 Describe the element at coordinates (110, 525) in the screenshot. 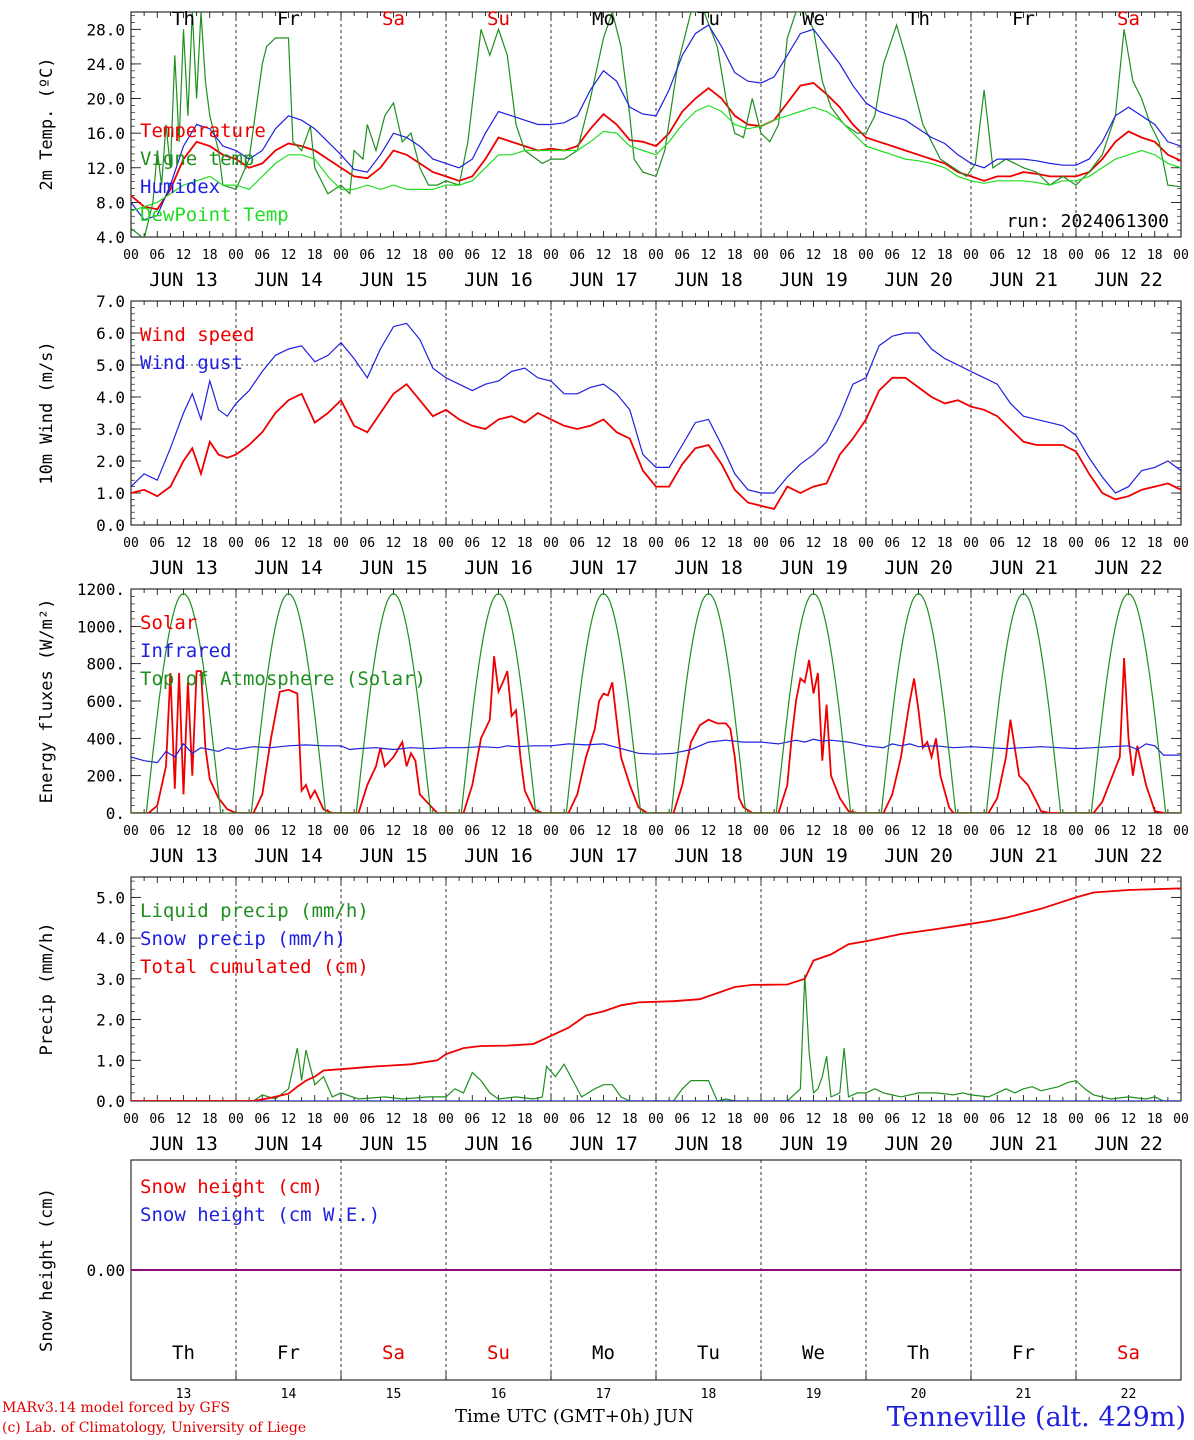

I see `y-tick-label: 0.0` at that location.